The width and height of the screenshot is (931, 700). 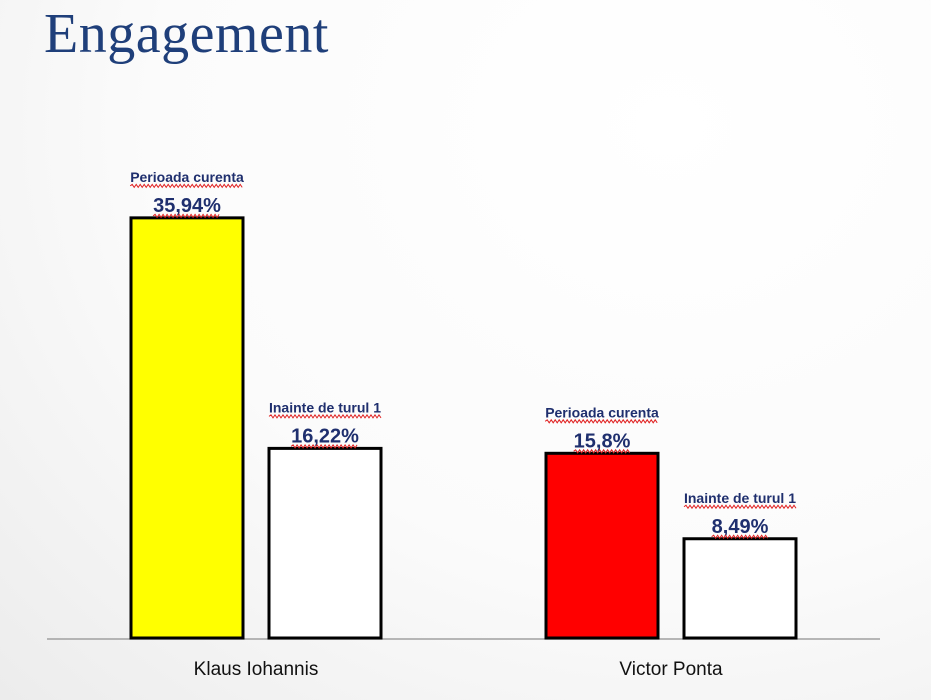 What do you see at coordinates (671, 669) in the screenshot?
I see `category-label-1: Victor Ponta` at bounding box center [671, 669].